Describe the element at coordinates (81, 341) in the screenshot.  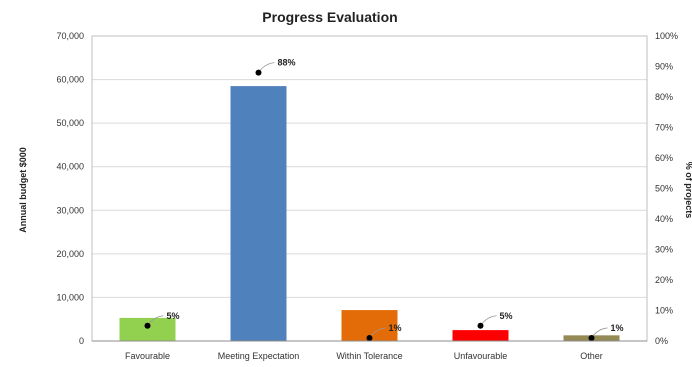
I see `y-tick-left: 0` at that location.